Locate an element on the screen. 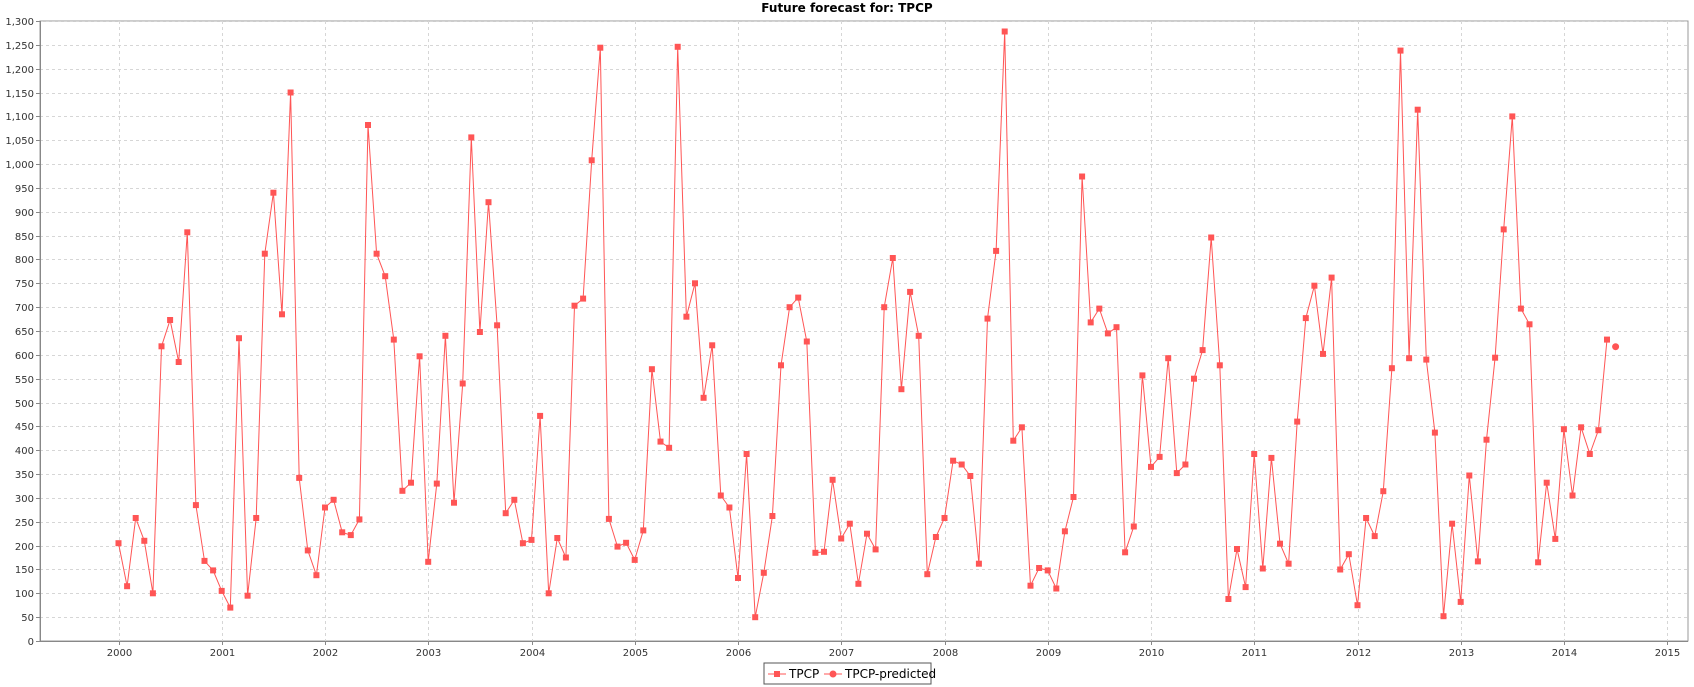 The width and height of the screenshot is (1694, 687). x-tick-label: 2003 is located at coordinates (428, 653).